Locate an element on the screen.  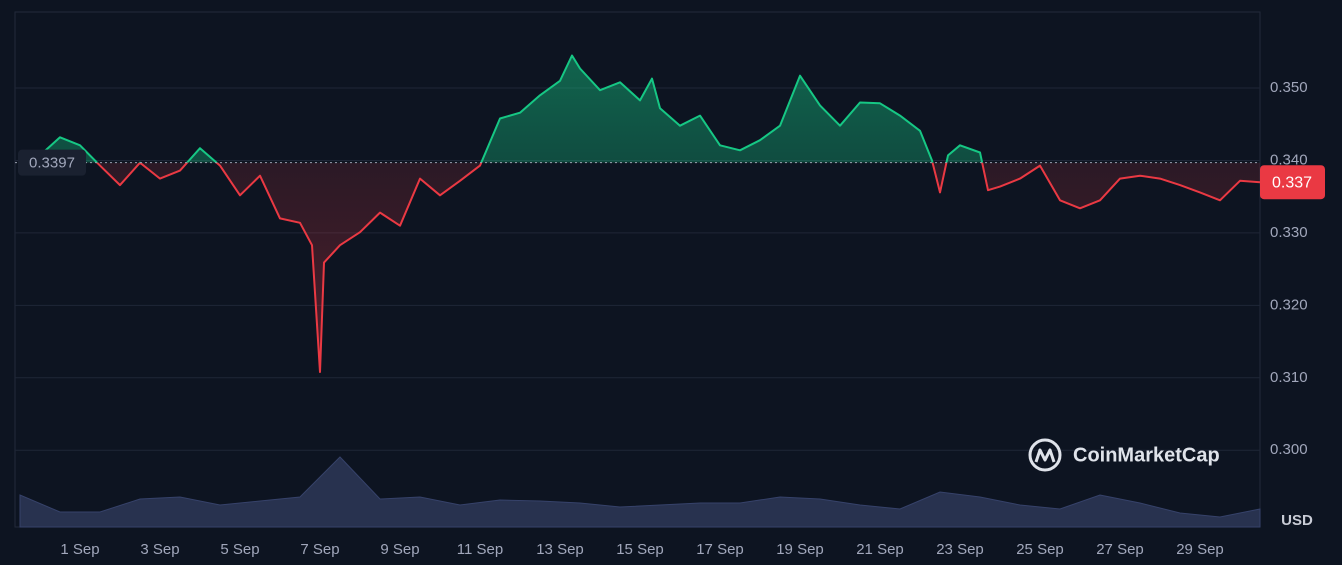
y-tick-label: 0.310 is located at coordinates (1289, 377).